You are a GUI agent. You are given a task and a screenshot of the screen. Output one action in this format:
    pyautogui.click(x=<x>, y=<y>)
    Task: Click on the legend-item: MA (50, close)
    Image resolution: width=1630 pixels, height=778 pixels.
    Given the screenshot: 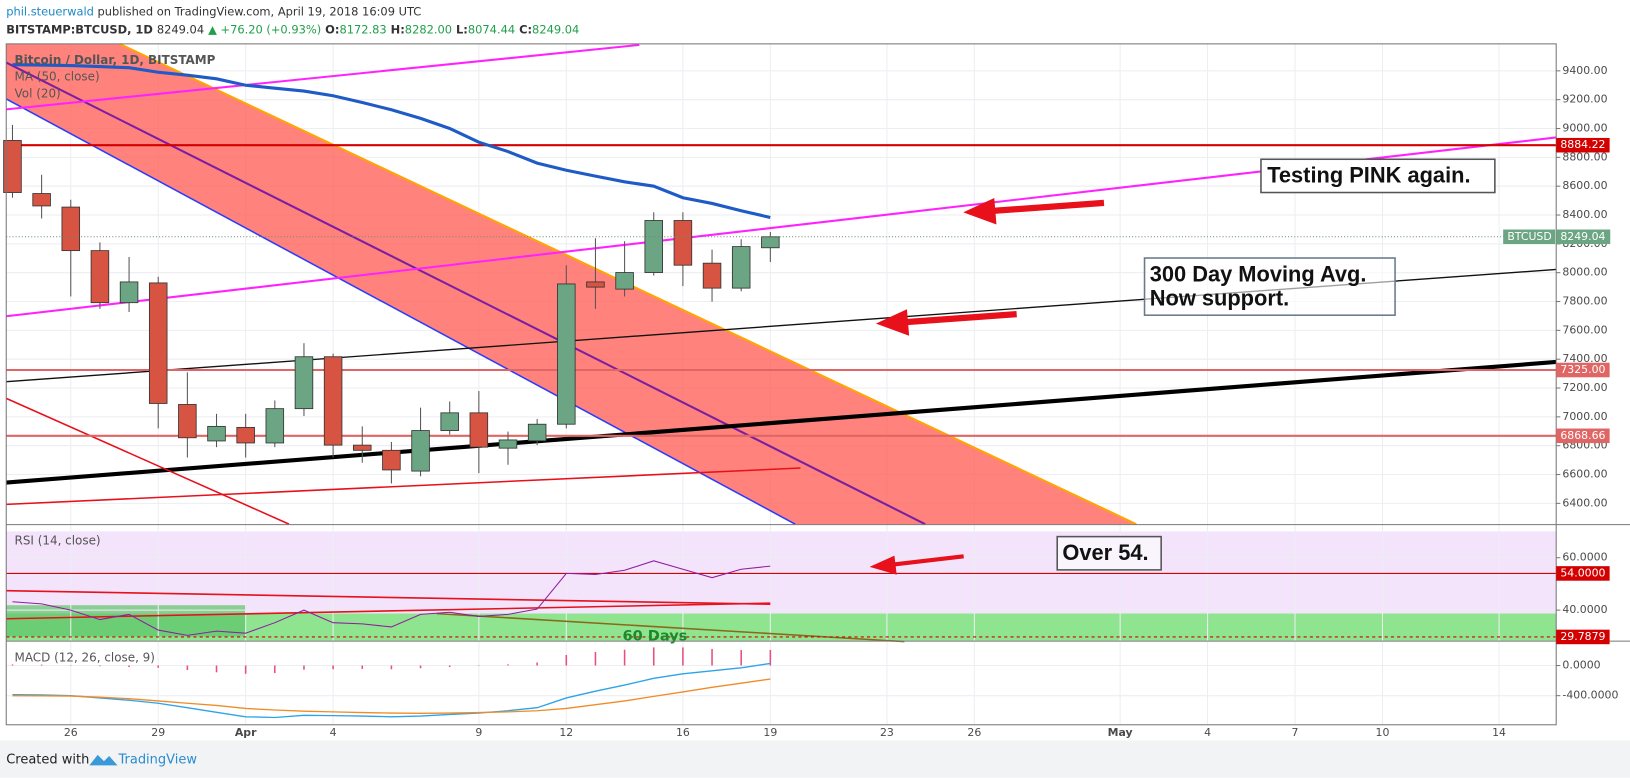 What is the action you would take?
    pyautogui.click(x=57, y=77)
    